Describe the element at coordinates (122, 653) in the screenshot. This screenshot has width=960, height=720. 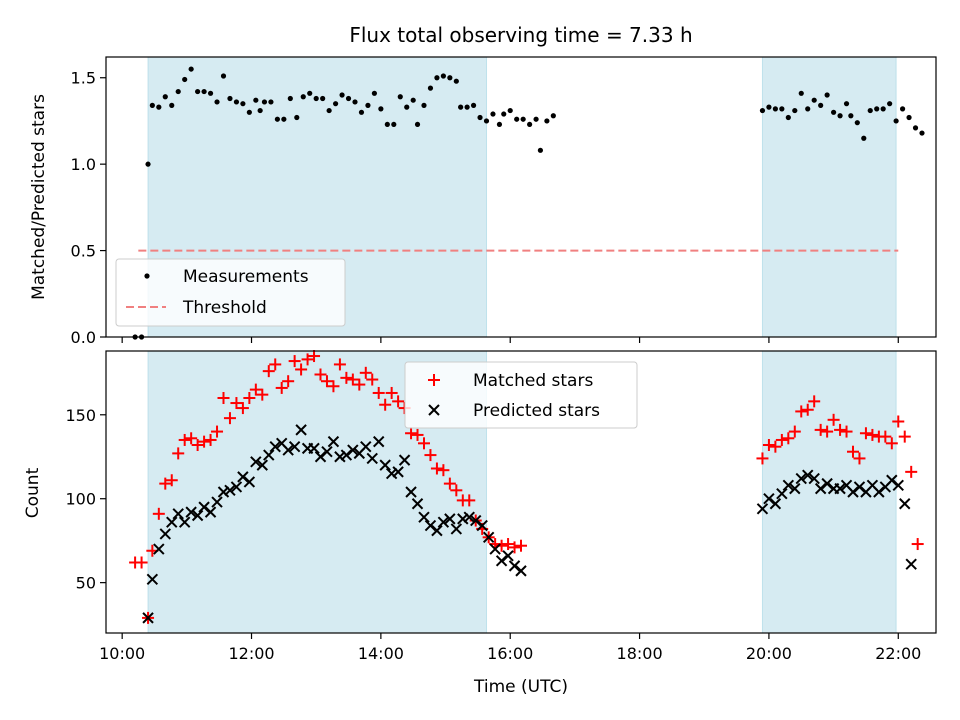
I see `x-tick-label: 10:00` at that location.